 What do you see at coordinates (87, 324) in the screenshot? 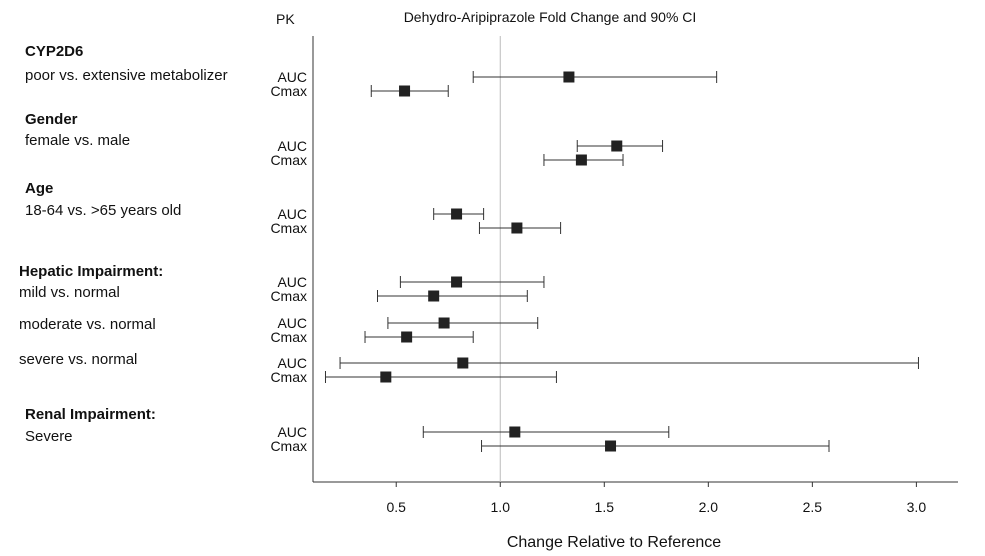
I see `group-subtitle: moderate vs. normal` at bounding box center [87, 324].